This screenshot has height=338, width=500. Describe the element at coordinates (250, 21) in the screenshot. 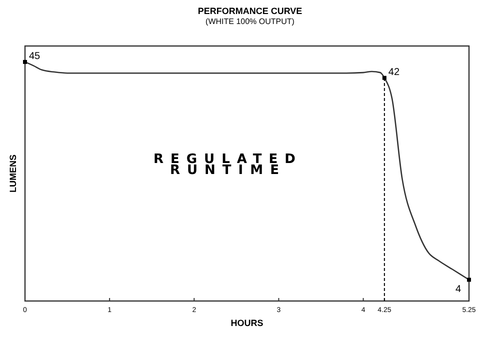

I see `chart-subtitle: (WHITE 100% OUTPUT)` at that location.